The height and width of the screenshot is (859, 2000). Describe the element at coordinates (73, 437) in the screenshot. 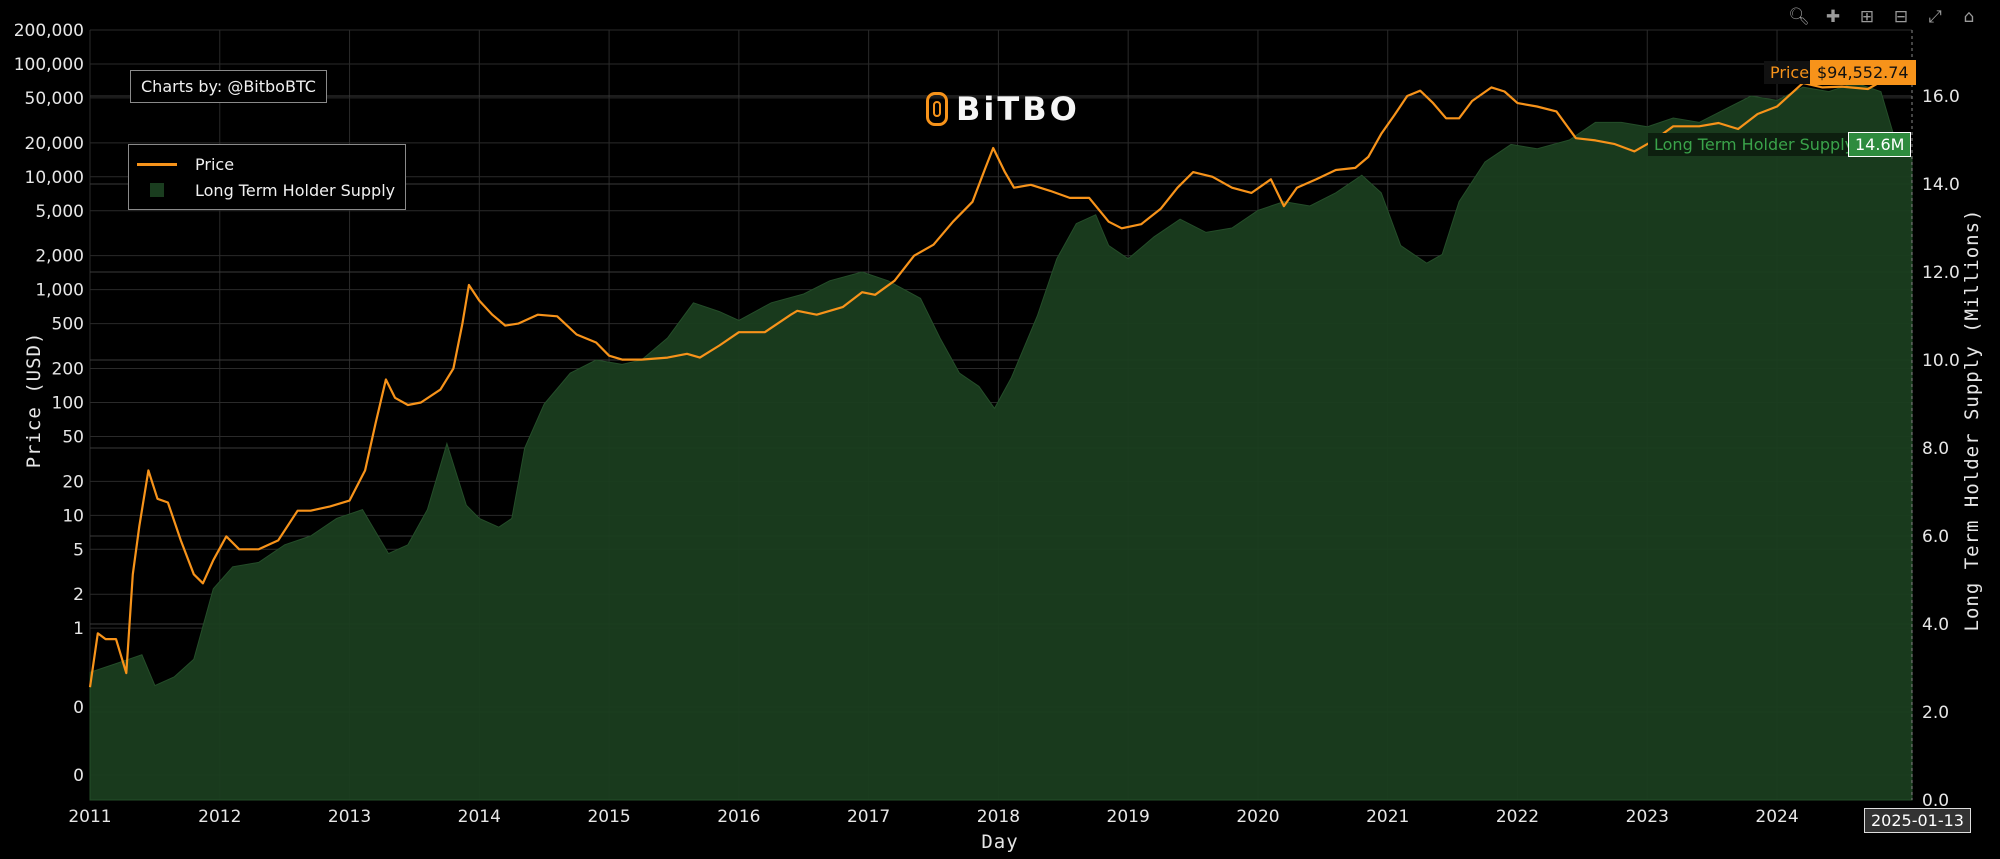

I see `y-tick-label: 50` at that location.